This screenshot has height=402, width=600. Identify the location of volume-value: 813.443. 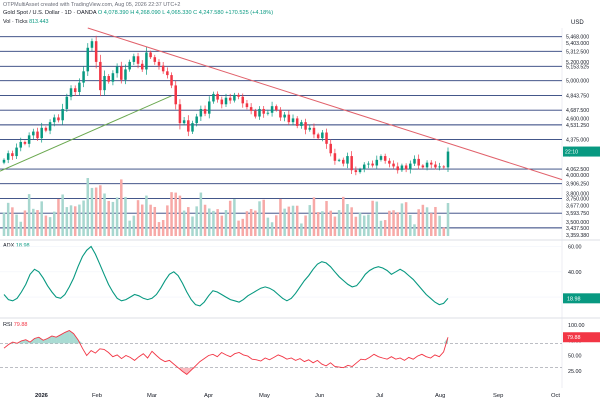
(39, 22).